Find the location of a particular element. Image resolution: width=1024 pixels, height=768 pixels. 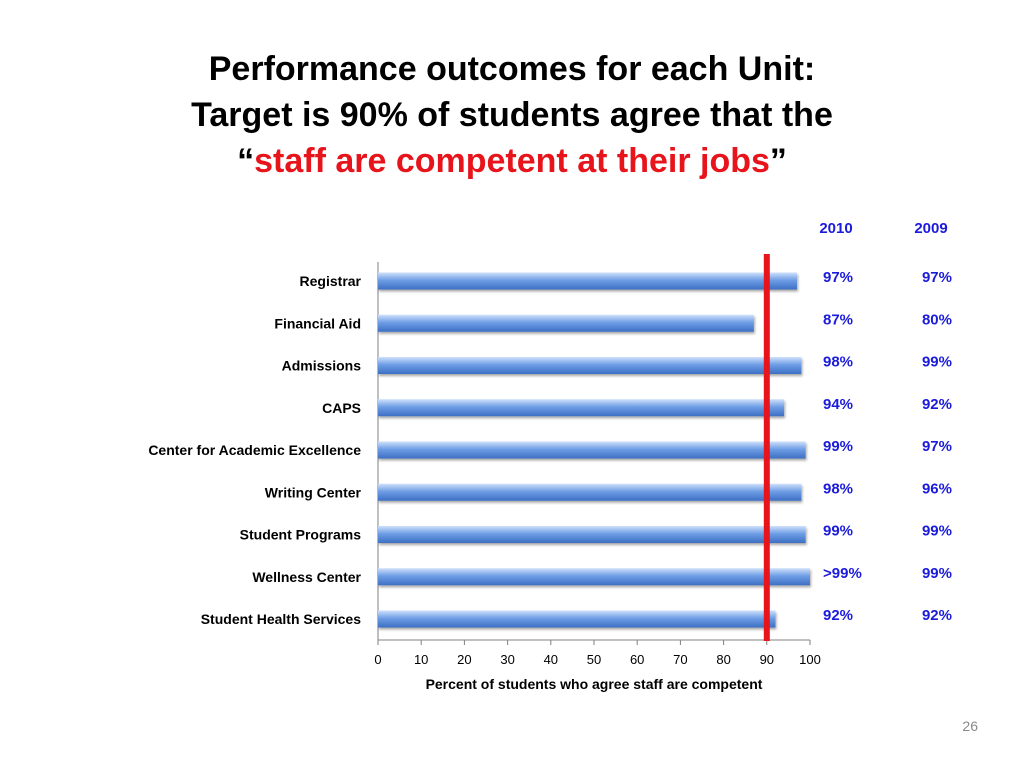

category-label: Registrar is located at coordinates (331, 281).